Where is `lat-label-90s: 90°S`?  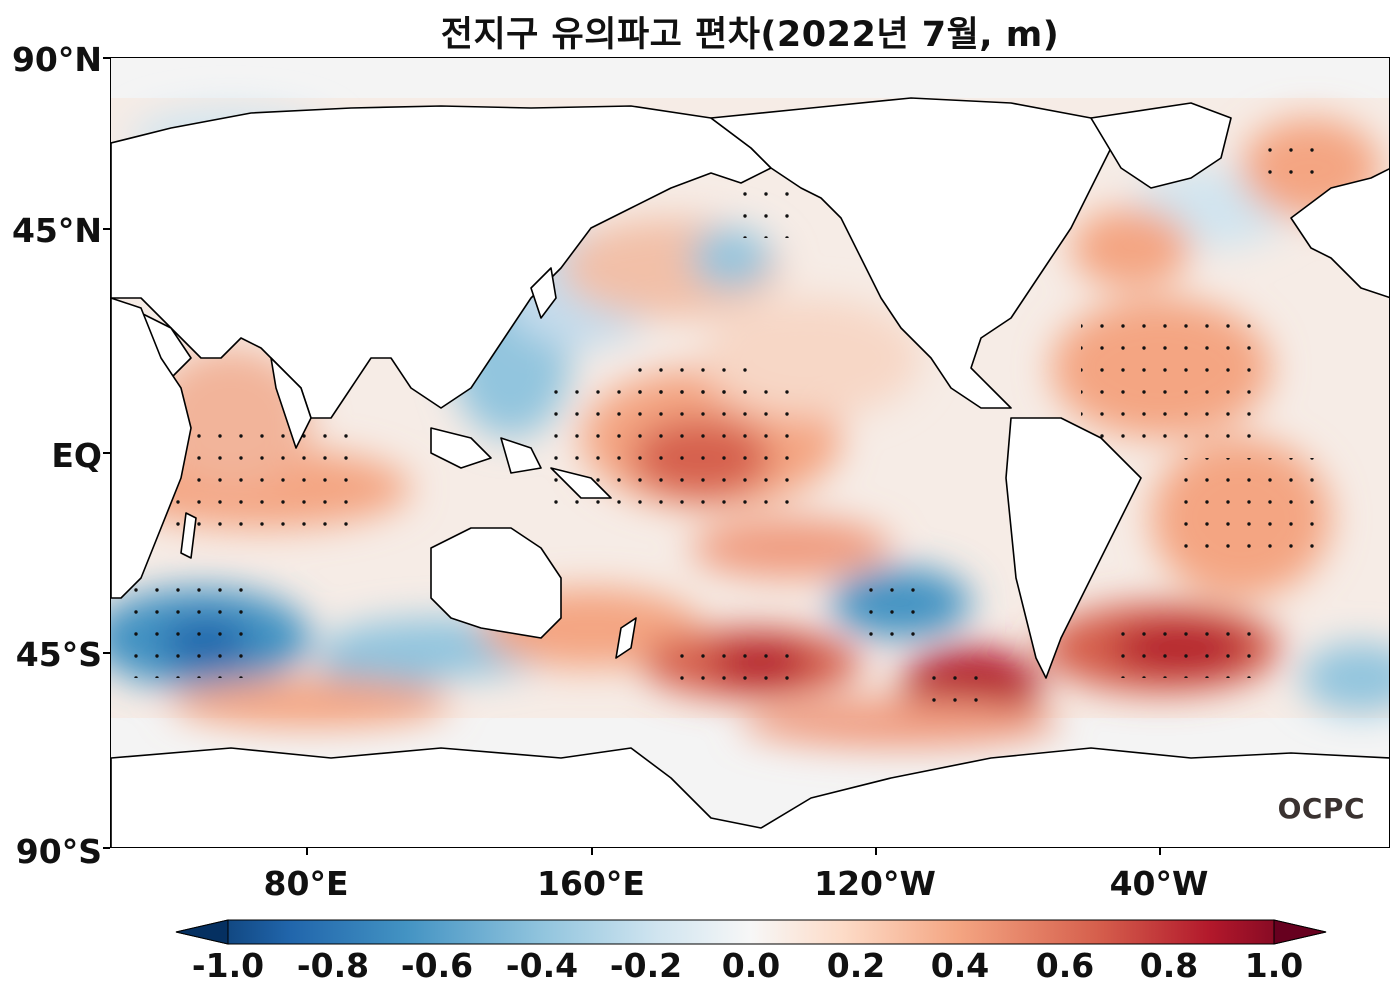 lat-label-90s: 90°S is located at coordinates (58, 851).